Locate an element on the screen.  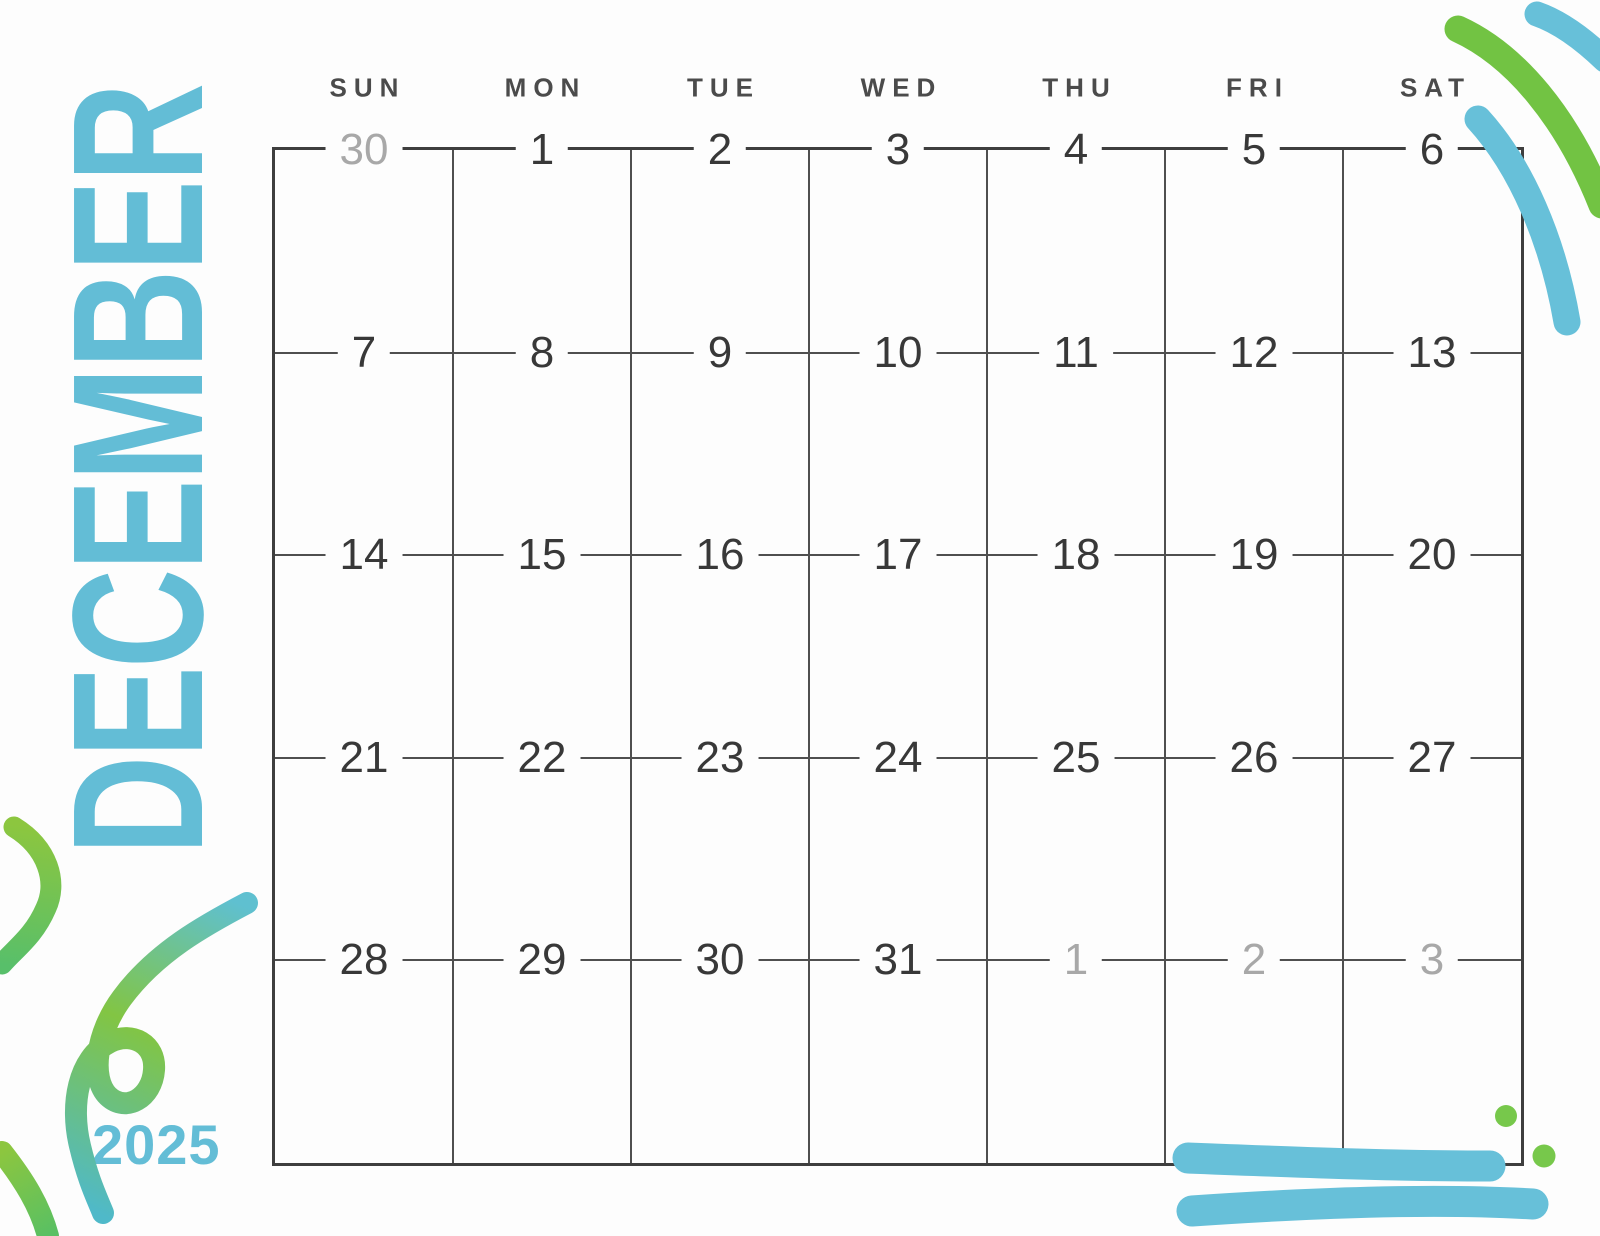
date-cell: 29 is located at coordinates (542, 960).